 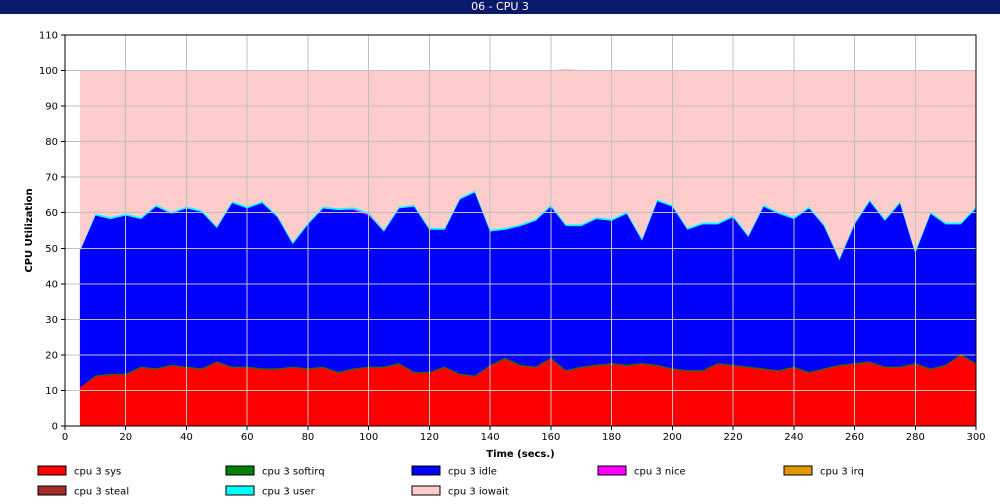 I want to click on x-tick-label: 40, so click(x=186, y=437).